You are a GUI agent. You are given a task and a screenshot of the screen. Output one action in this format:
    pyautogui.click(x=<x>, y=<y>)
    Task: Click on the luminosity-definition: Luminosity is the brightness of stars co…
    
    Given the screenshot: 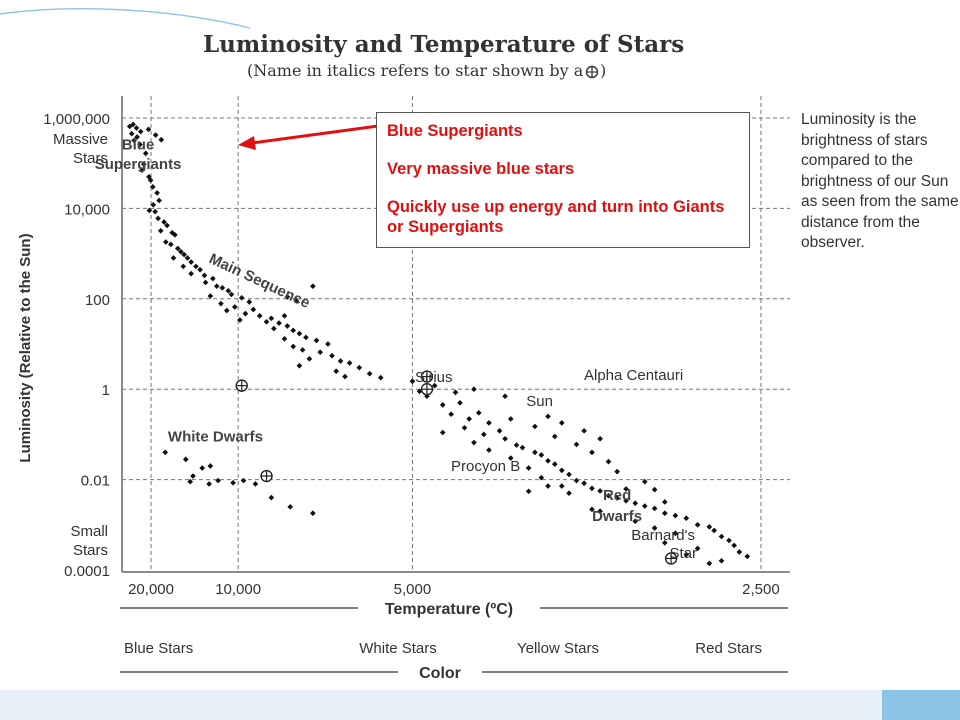 What is the action you would take?
    pyautogui.click(x=880, y=181)
    